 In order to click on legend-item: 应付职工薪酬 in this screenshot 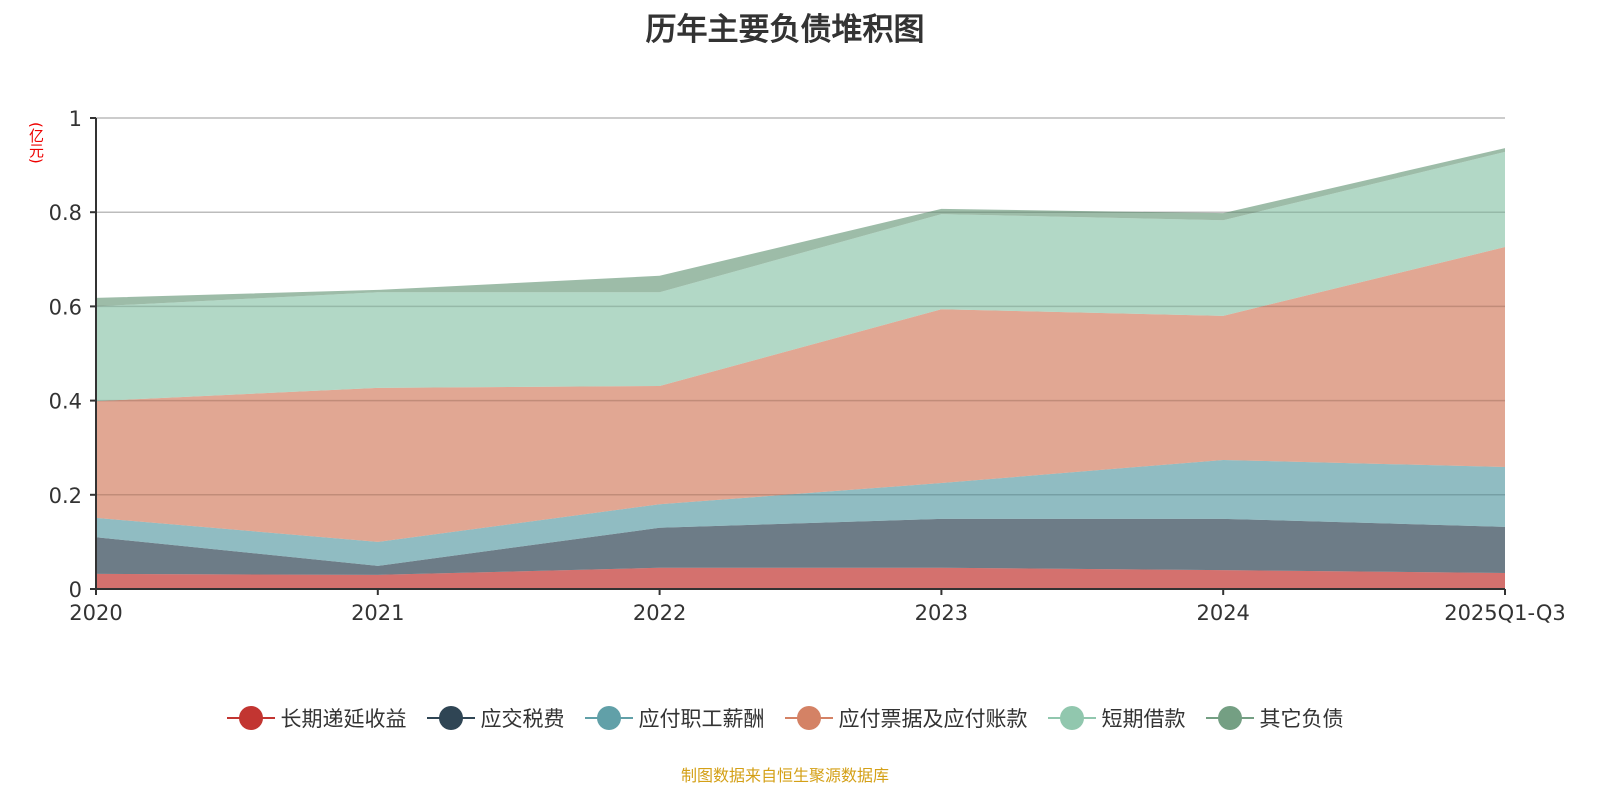, I will do `click(674, 718)`.